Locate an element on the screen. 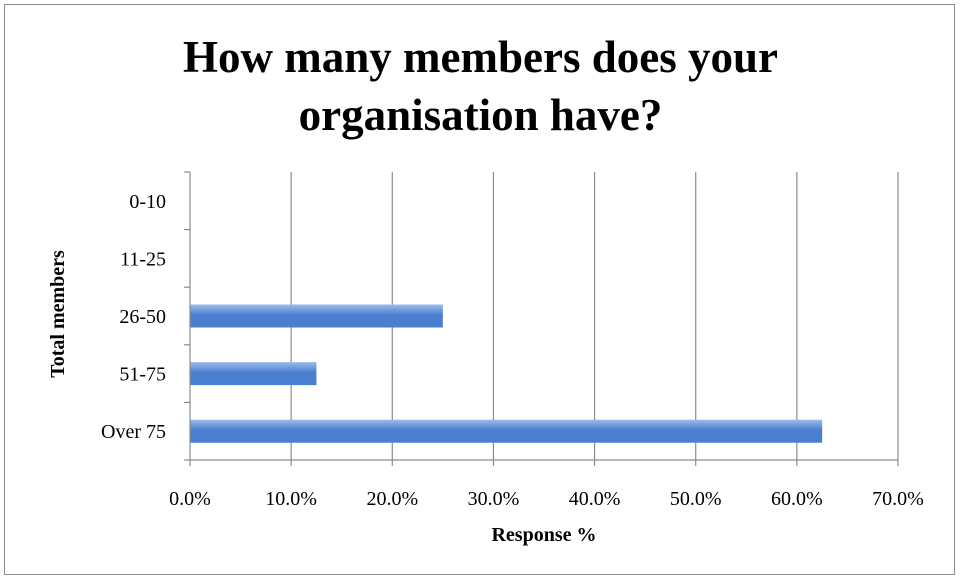 This screenshot has height=581, width=961. chart-title-line-1: How many members does your is located at coordinates (480, 57).